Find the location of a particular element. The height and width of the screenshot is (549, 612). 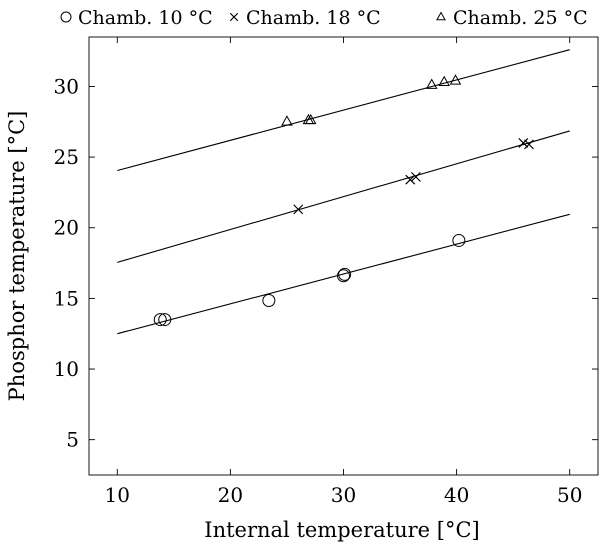

x-tick-label: 10 is located at coordinates (117, 495).